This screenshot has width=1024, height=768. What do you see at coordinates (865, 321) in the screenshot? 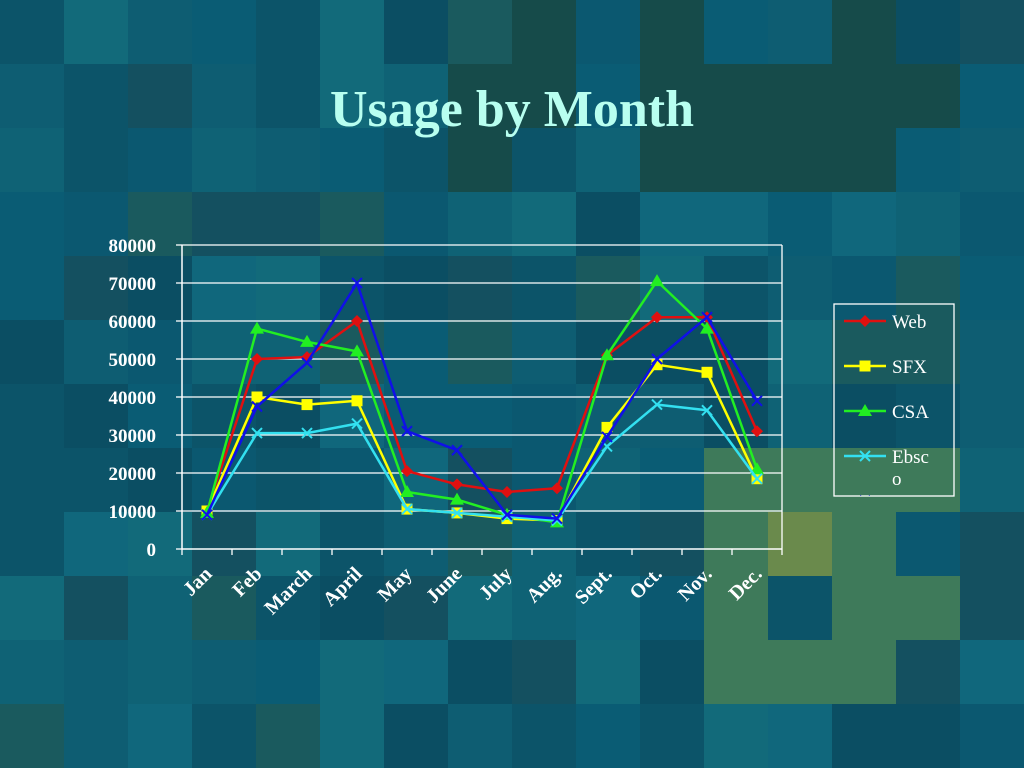
I see `legend-marker-web` at bounding box center [865, 321].